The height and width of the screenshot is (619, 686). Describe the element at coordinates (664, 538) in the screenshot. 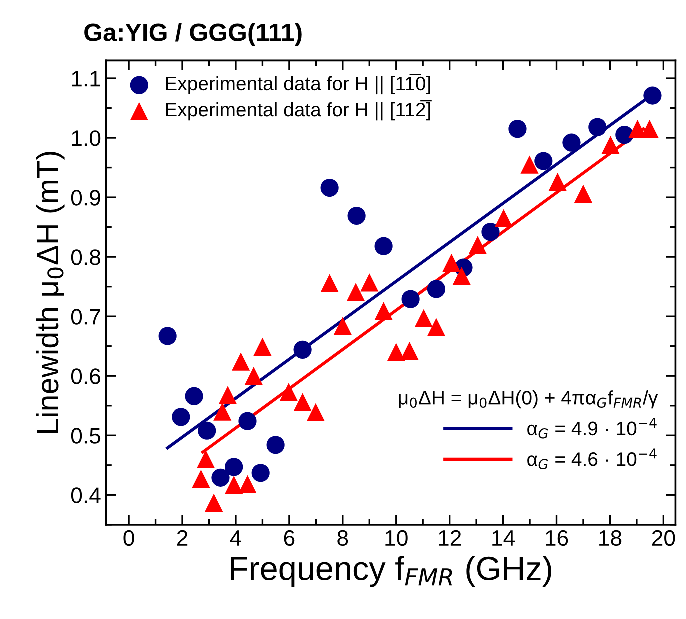

I see `x-tick-label: 20` at that location.